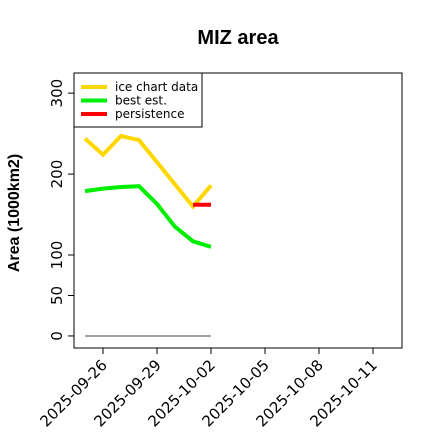 Image resolution: width=440 pixels, height=440 pixels. Describe the element at coordinates (57, 174) in the screenshot. I see `y-tick-label: 200` at that location.